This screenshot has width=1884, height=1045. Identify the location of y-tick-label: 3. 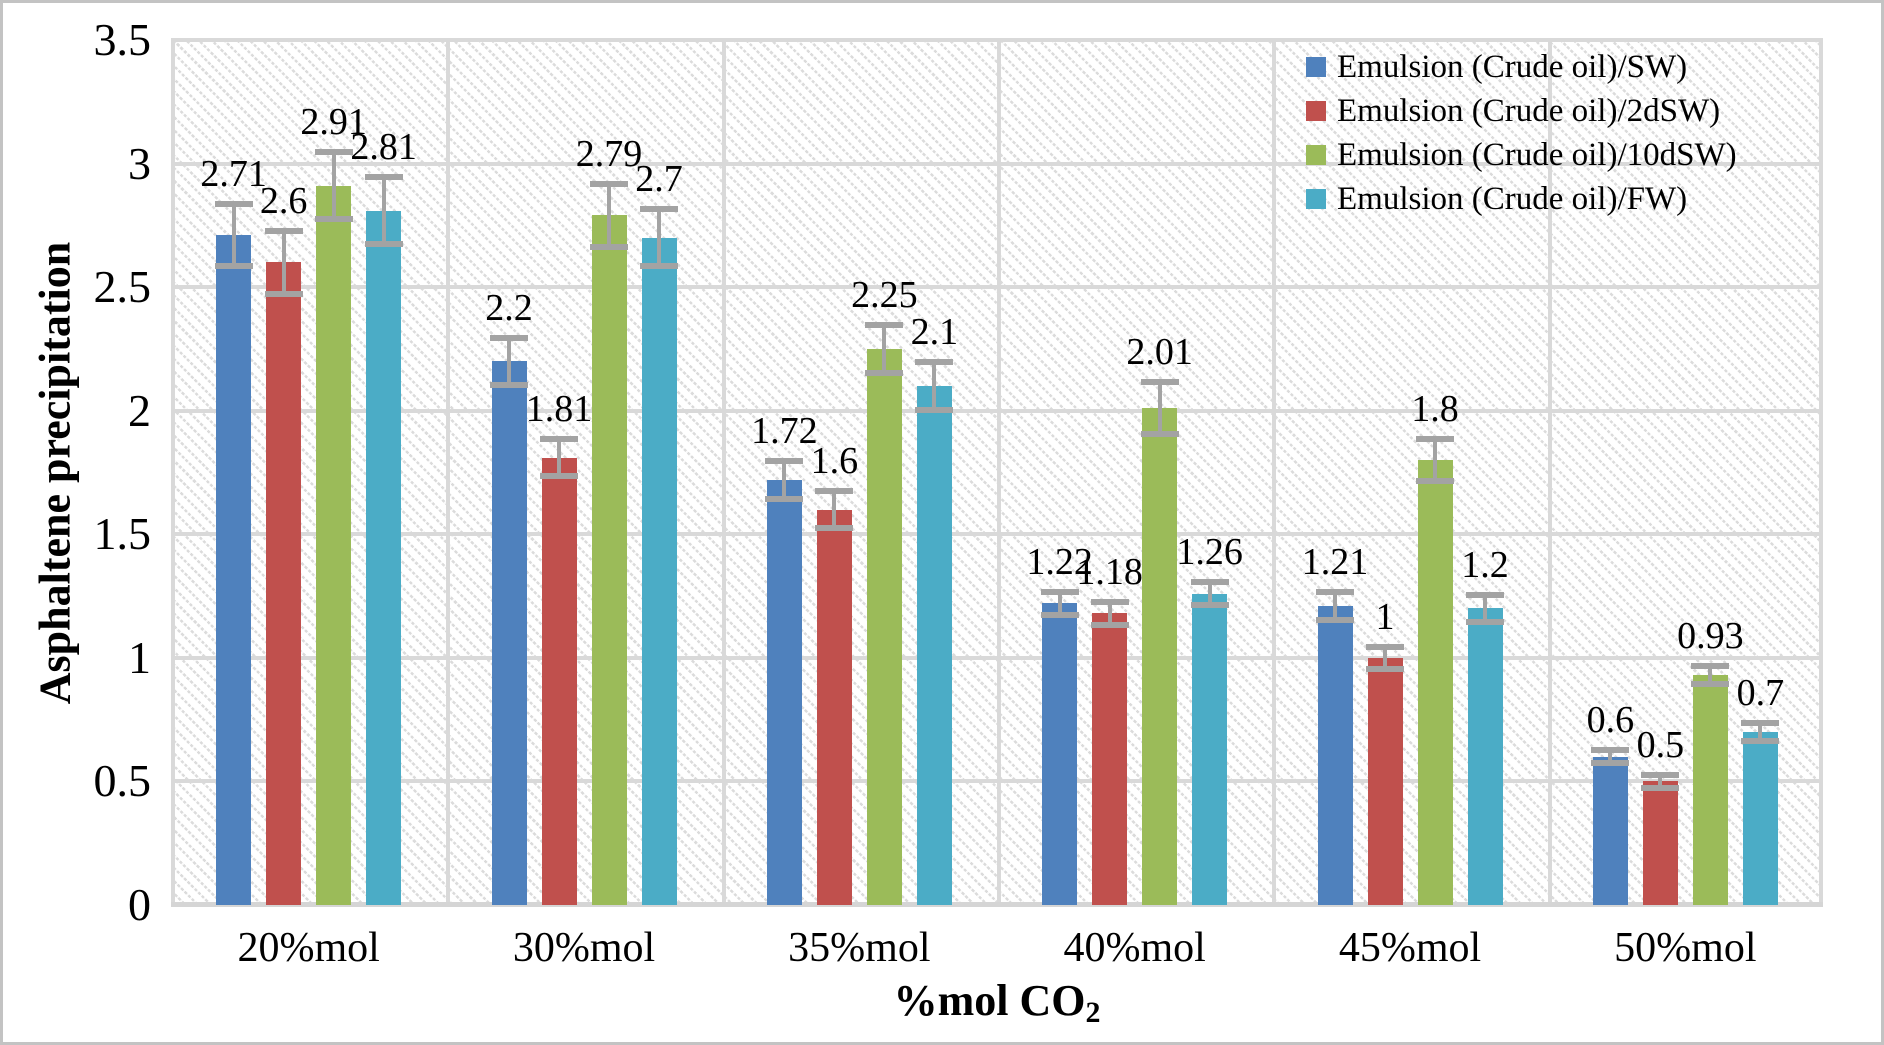
(139, 163).